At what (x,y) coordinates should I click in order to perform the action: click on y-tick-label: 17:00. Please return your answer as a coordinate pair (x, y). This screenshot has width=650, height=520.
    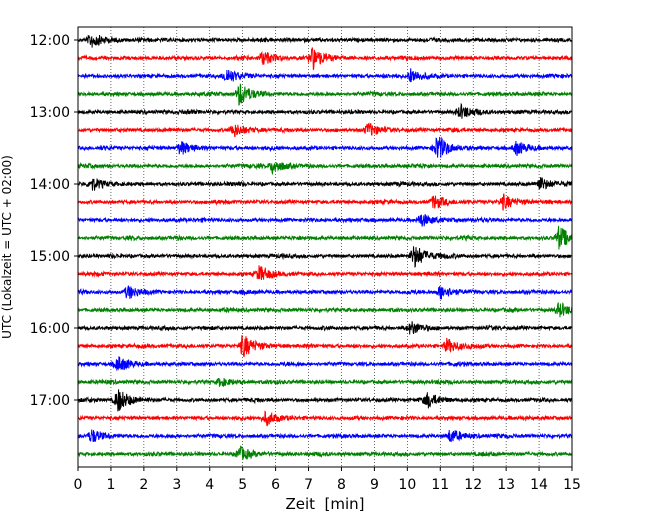
    Looking at the image, I should click on (50, 401).